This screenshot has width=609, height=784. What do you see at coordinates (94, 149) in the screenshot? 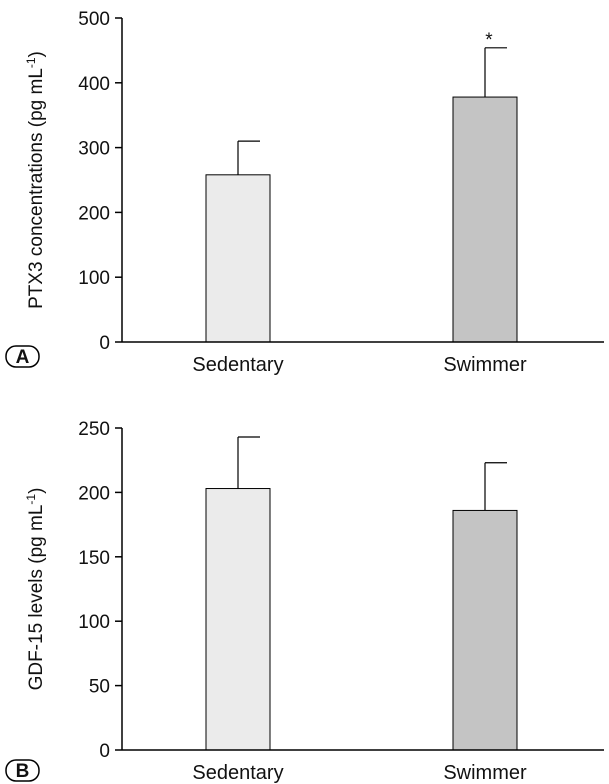
I see `y-tick-label: 300` at bounding box center [94, 149].